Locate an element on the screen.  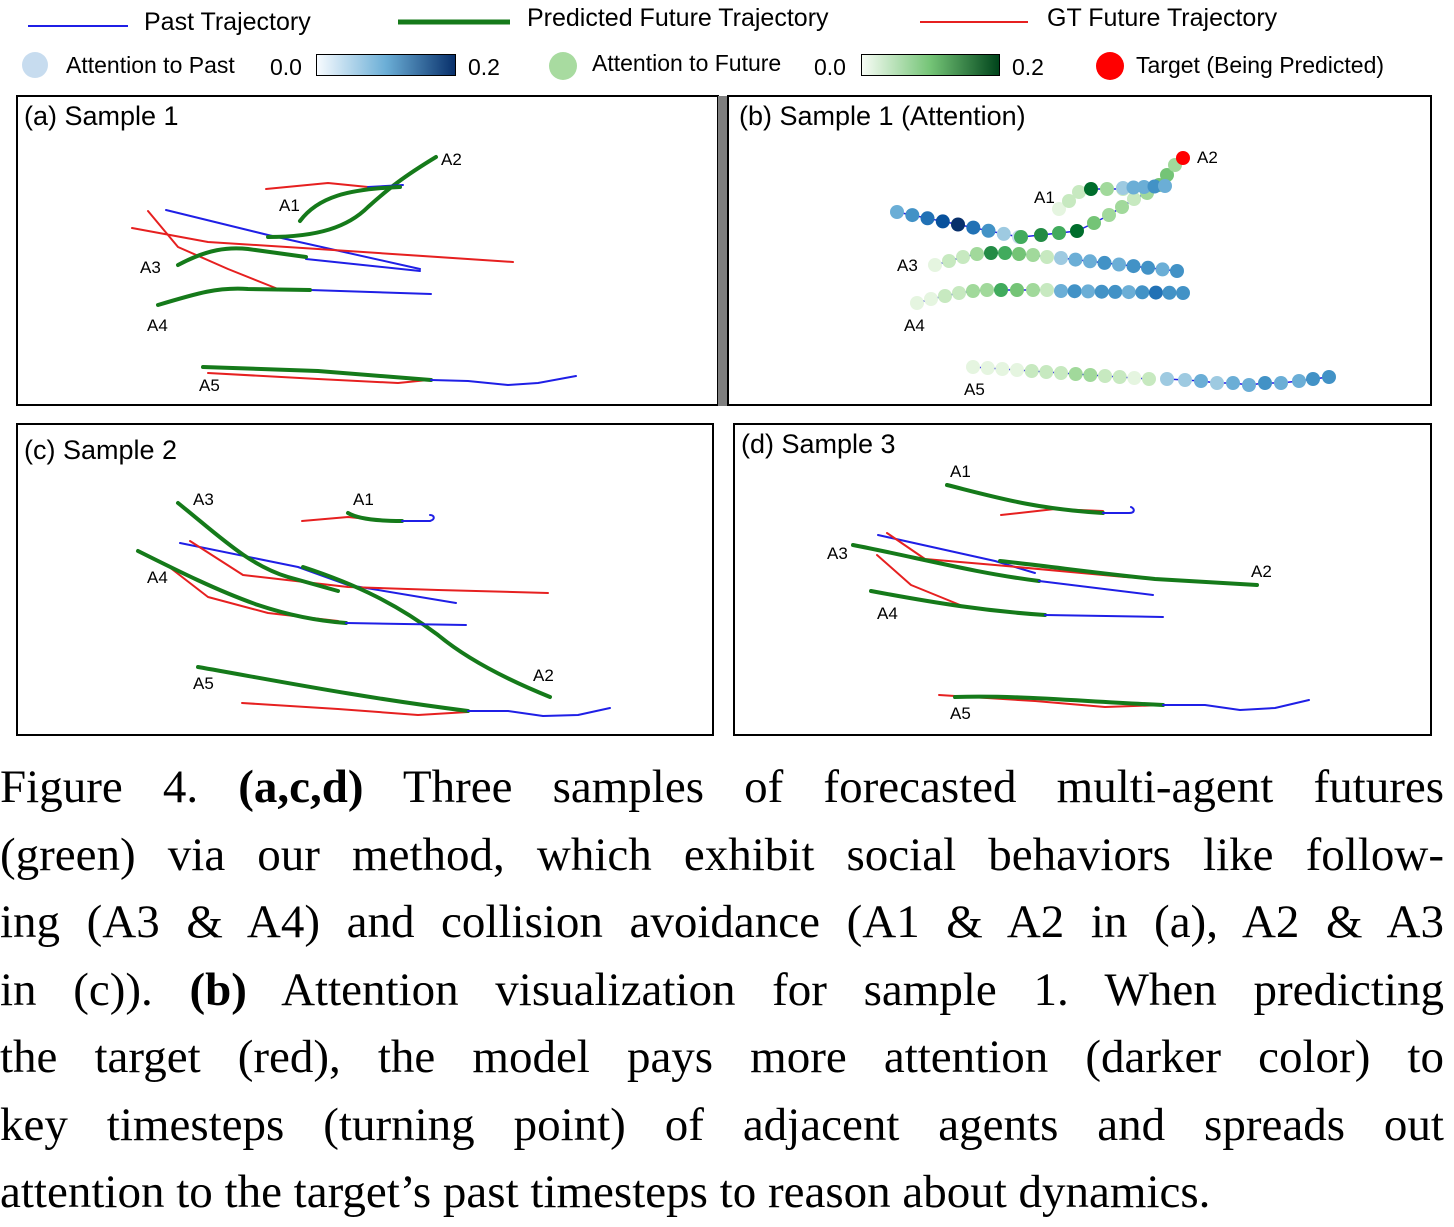
a-a4-pred is located at coordinates (234, 296).